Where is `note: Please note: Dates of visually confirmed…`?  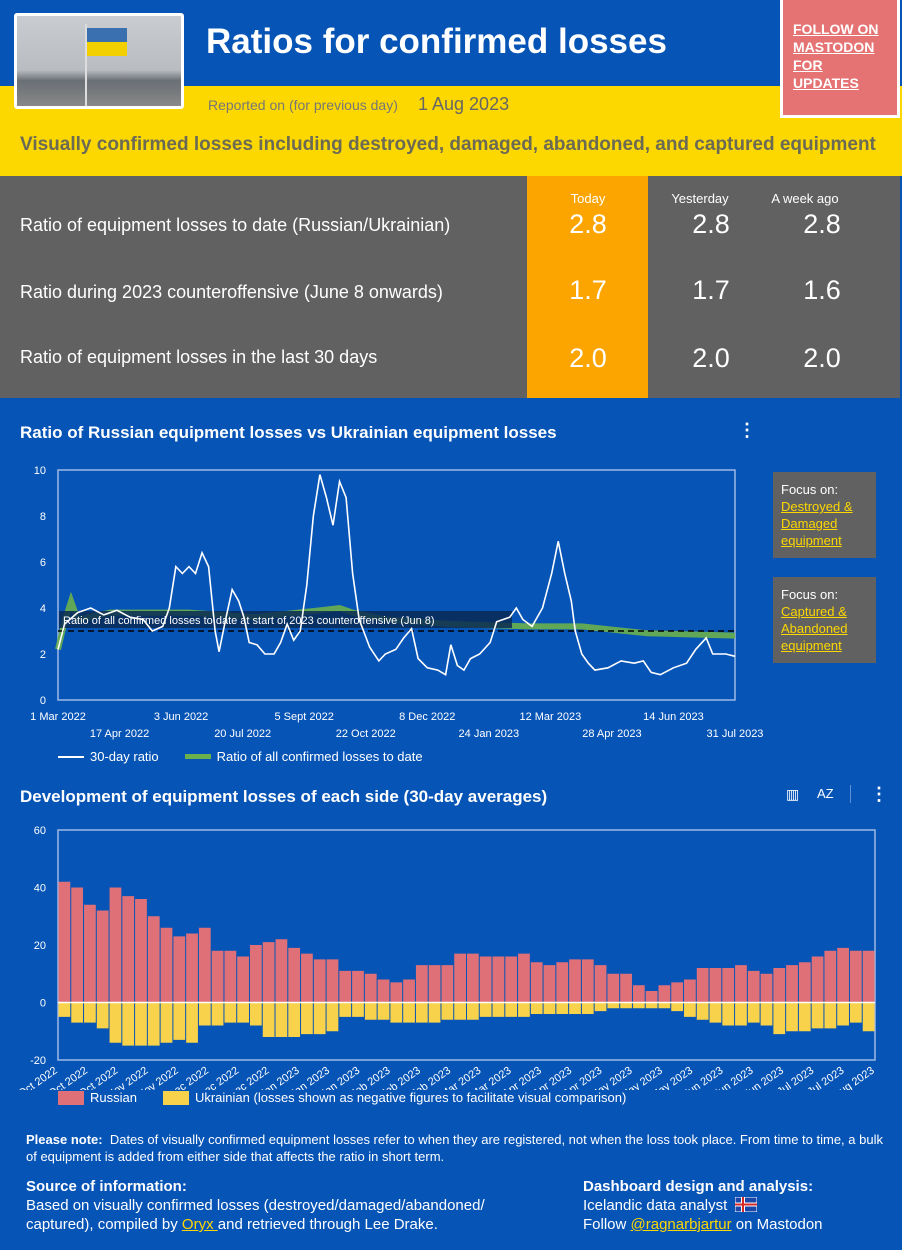
note: Please note: Dates of visually confirmed… is located at coordinates (456, 1148).